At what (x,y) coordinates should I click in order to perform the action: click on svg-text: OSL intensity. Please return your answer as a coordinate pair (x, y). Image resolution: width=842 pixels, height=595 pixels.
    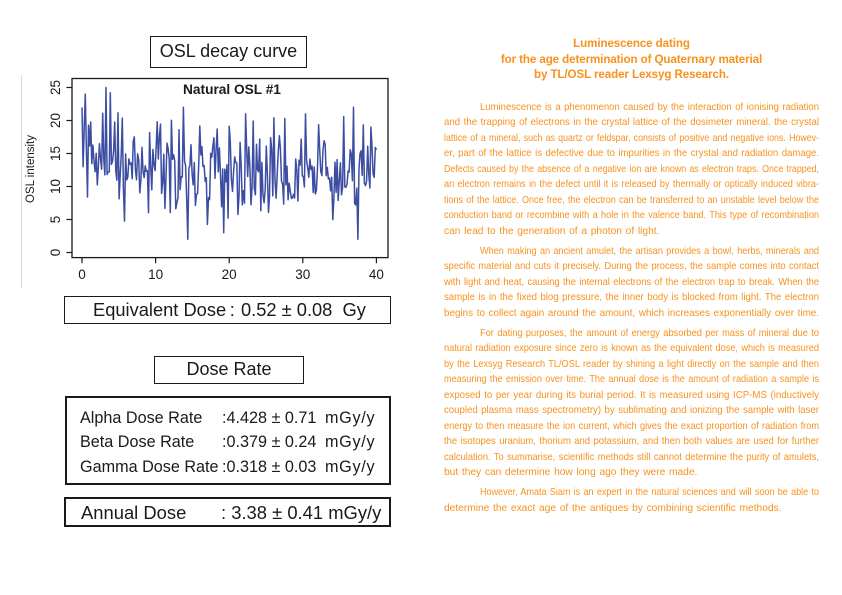
    Looking at the image, I should click on (31, 169).